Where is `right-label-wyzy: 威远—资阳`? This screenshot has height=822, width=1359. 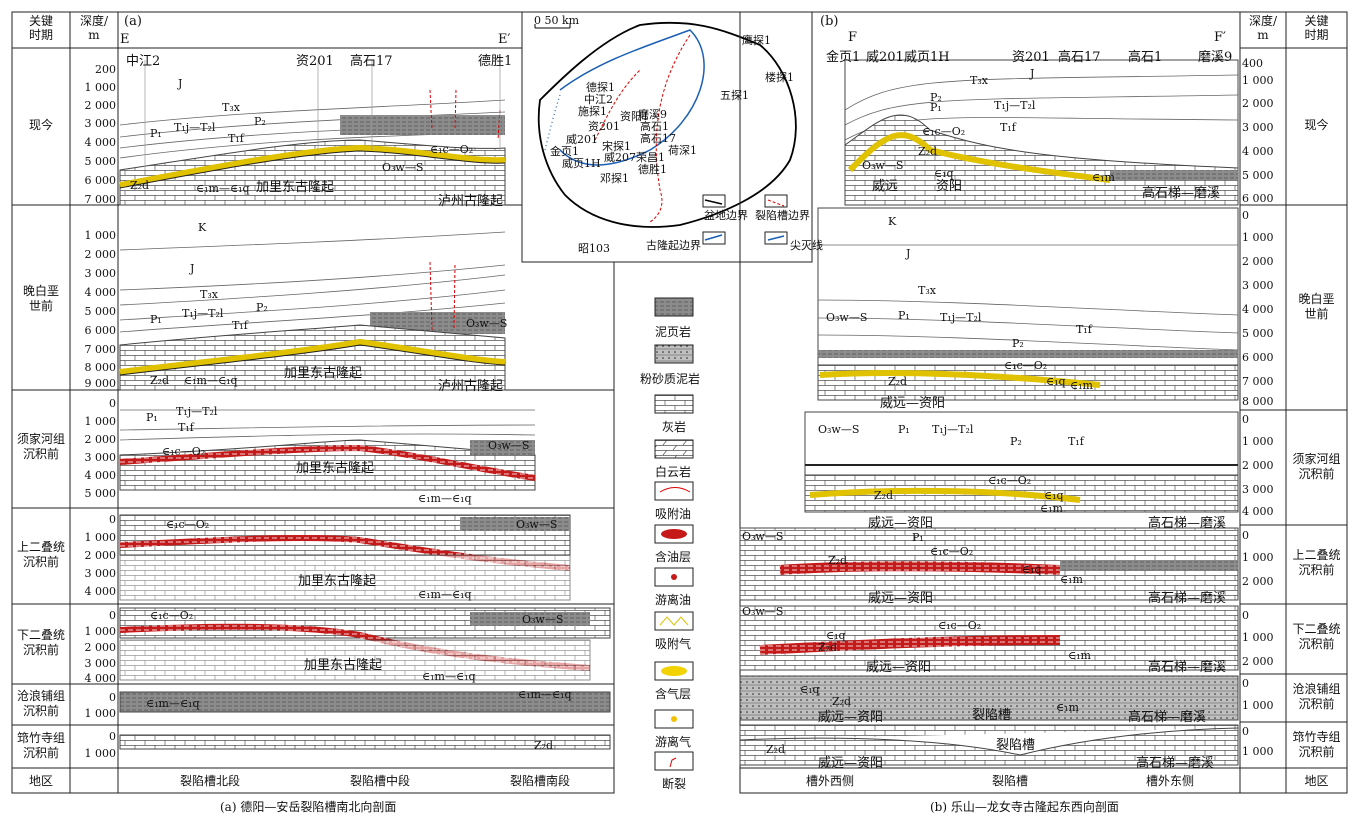 right-label-wyzy: 威远—资阳 is located at coordinates (913, 403).